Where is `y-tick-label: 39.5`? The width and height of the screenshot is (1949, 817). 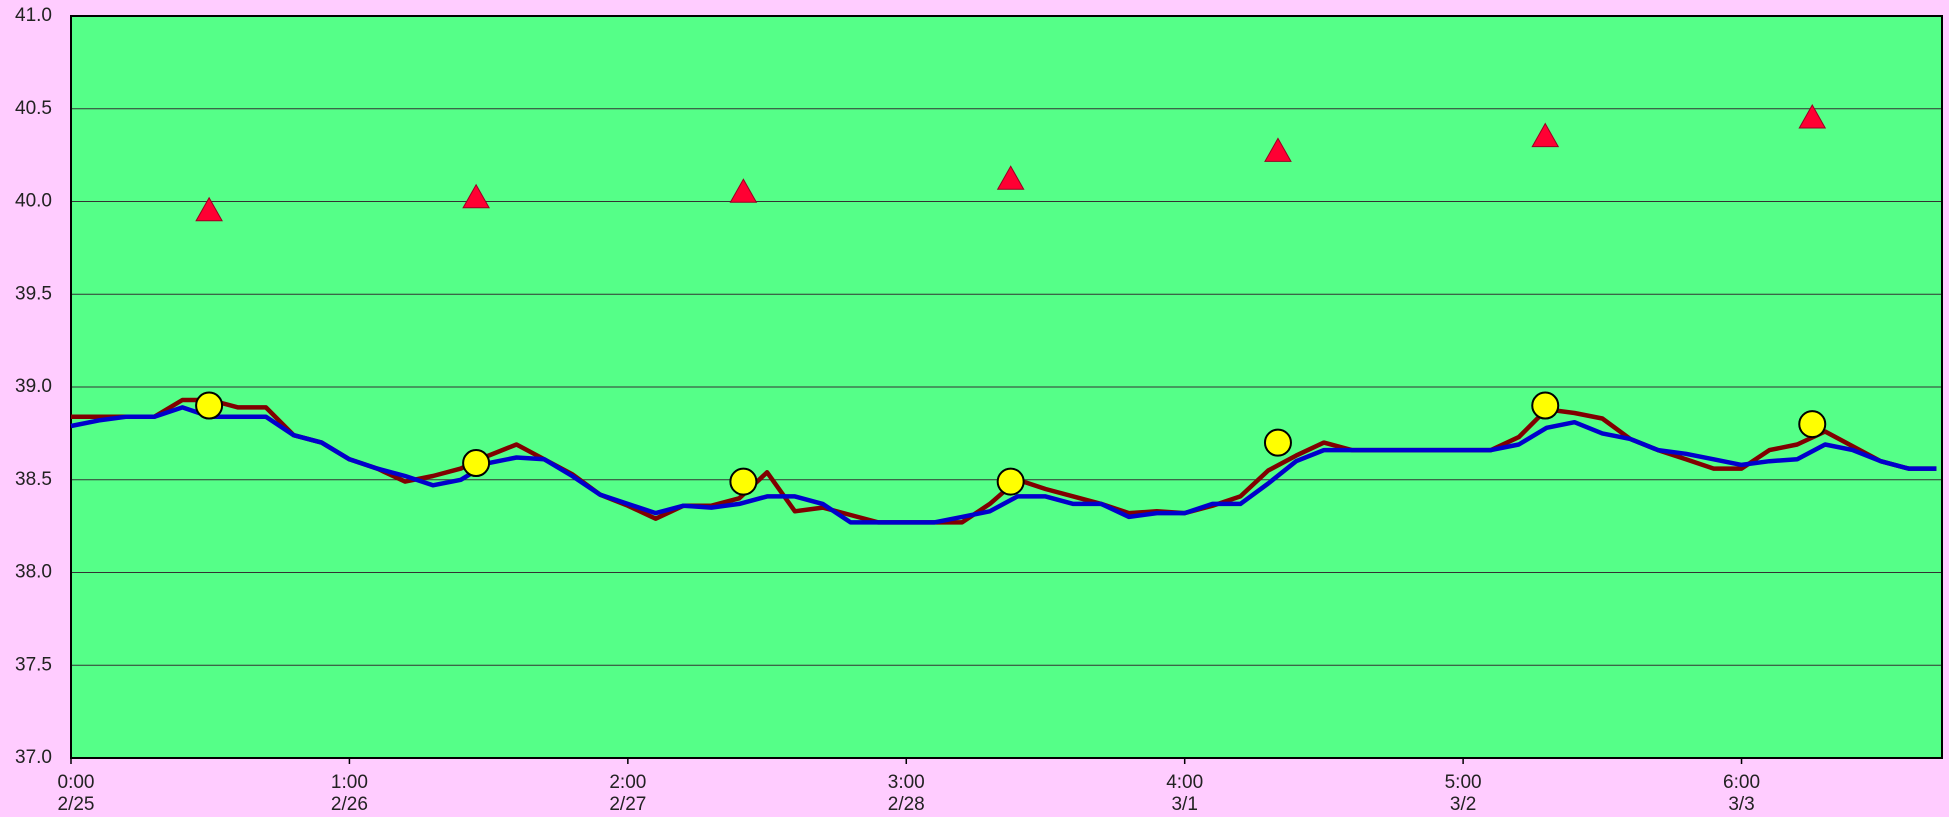
y-tick-label: 39.5 is located at coordinates (33, 293).